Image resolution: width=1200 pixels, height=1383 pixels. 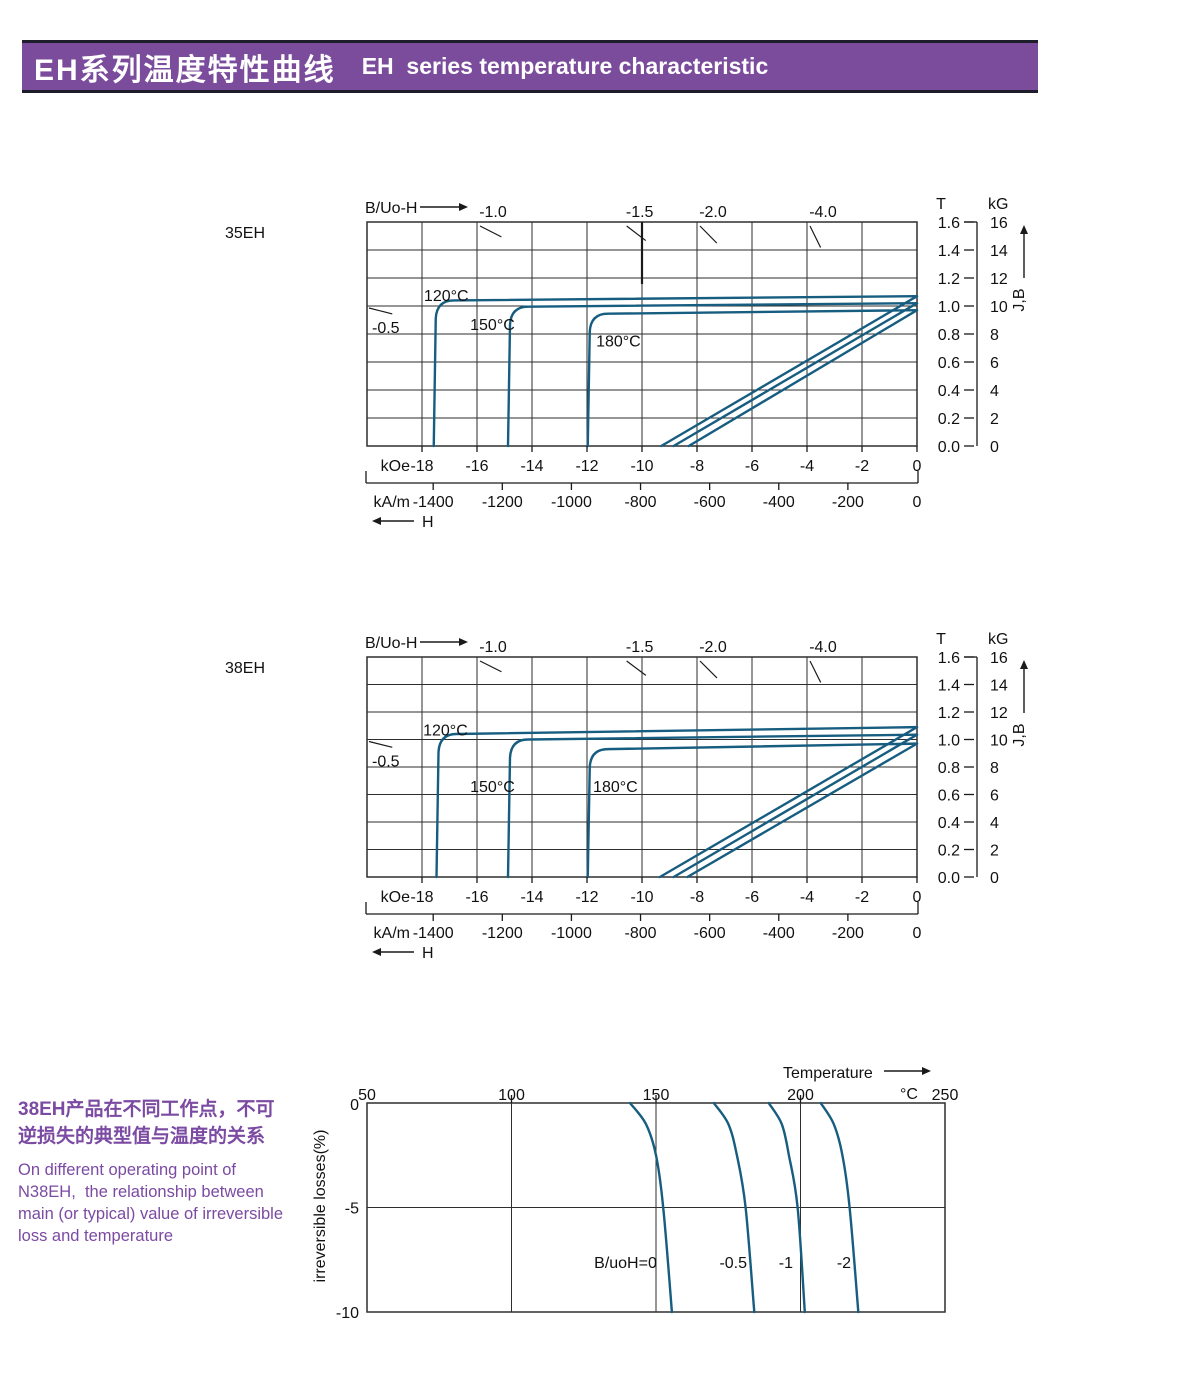 What do you see at coordinates (151, 1214) in the screenshot?
I see `side-note-en-line: main (or typical) value of irreversible` at bounding box center [151, 1214].